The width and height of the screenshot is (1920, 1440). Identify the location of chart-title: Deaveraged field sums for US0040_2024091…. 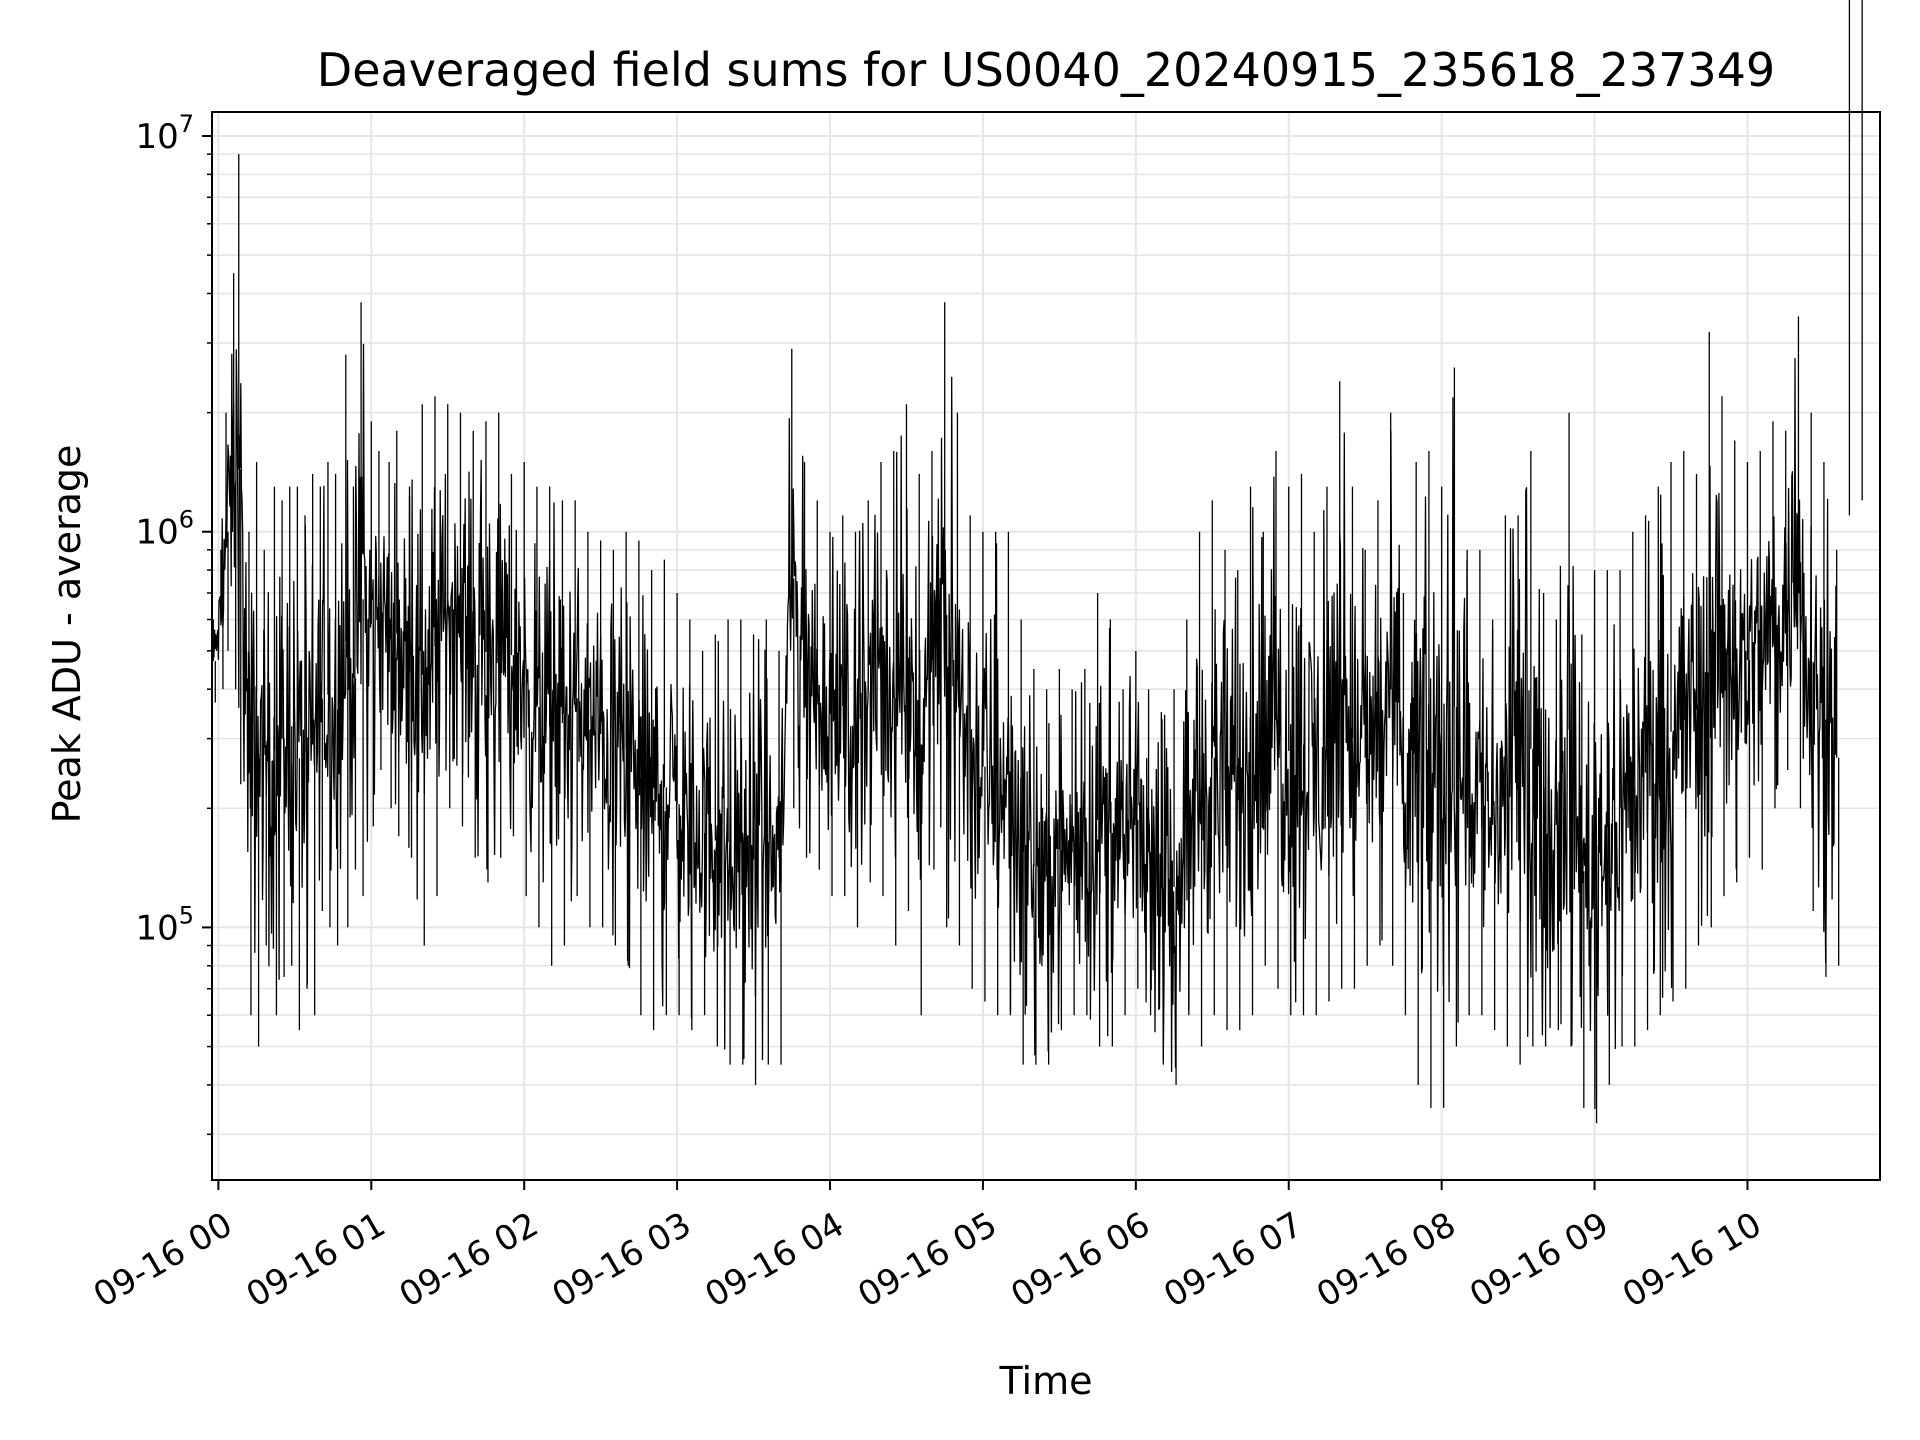
(1046, 70).